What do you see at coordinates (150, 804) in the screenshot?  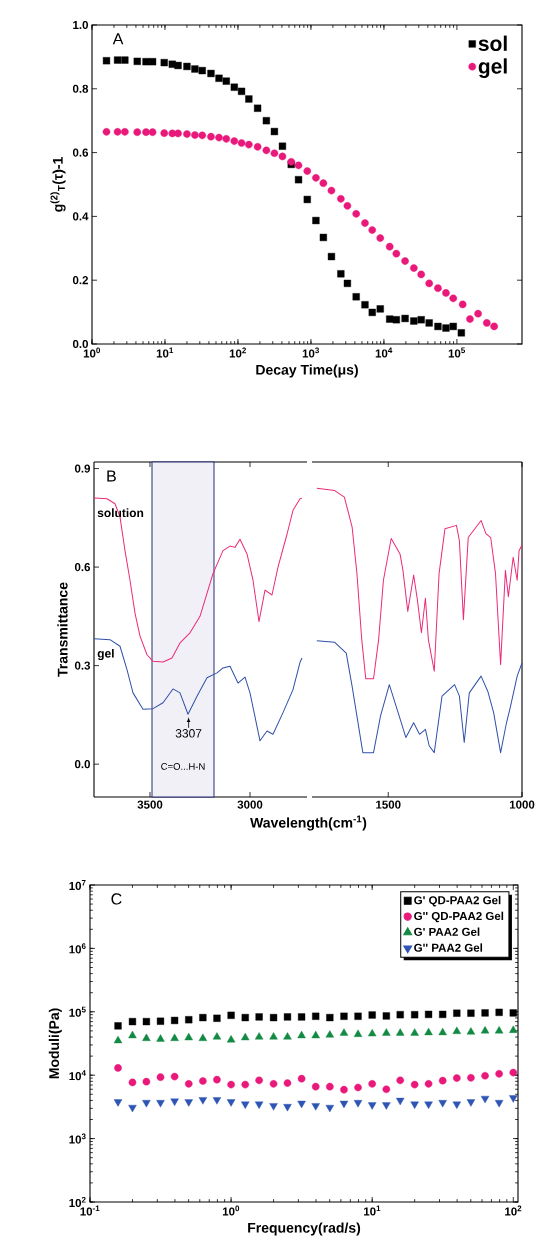 I see `x-tick-label: 3500` at bounding box center [150, 804].